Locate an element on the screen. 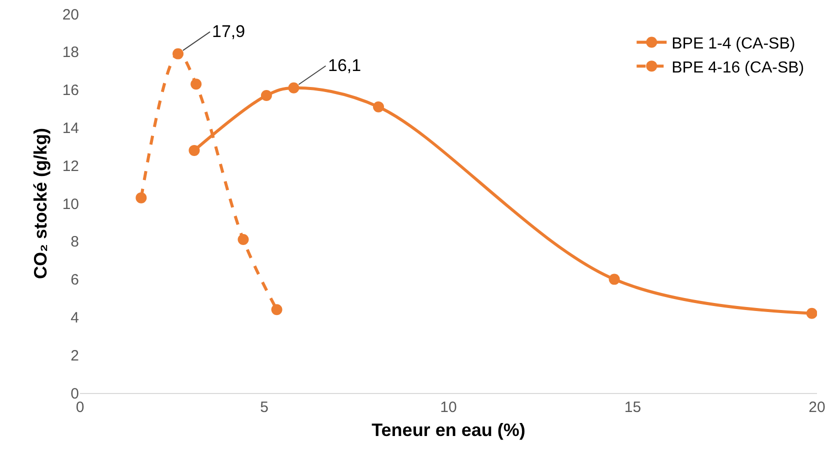 The height and width of the screenshot is (455, 831). x-tick-label: 15 is located at coordinates (633, 407).